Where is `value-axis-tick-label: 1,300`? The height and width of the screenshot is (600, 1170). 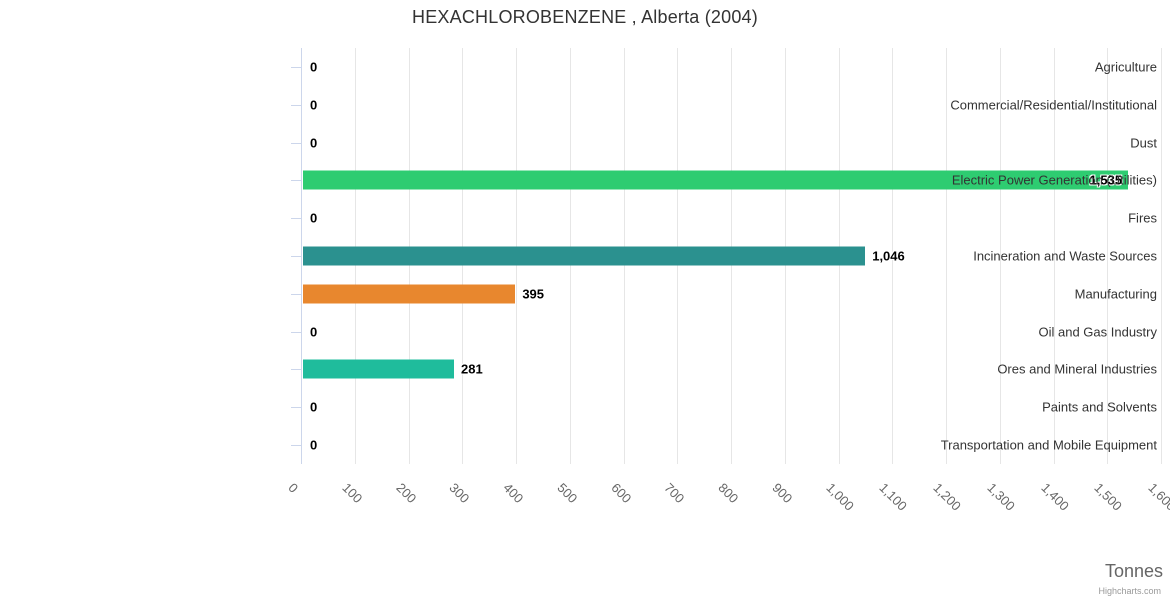 value-axis-tick-label: 1,300 is located at coordinates (1001, 497).